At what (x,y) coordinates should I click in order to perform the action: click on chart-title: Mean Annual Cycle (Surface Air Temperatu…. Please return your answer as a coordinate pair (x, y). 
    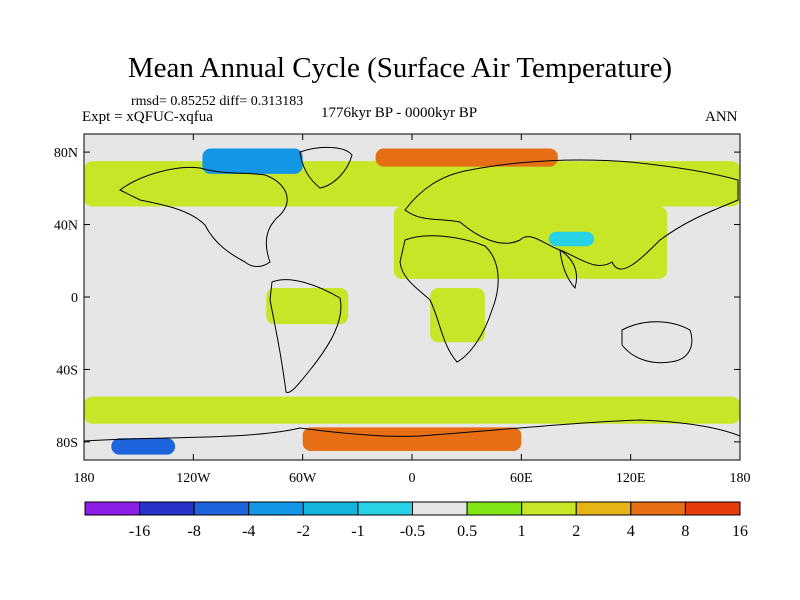
    Looking at the image, I should click on (400, 68).